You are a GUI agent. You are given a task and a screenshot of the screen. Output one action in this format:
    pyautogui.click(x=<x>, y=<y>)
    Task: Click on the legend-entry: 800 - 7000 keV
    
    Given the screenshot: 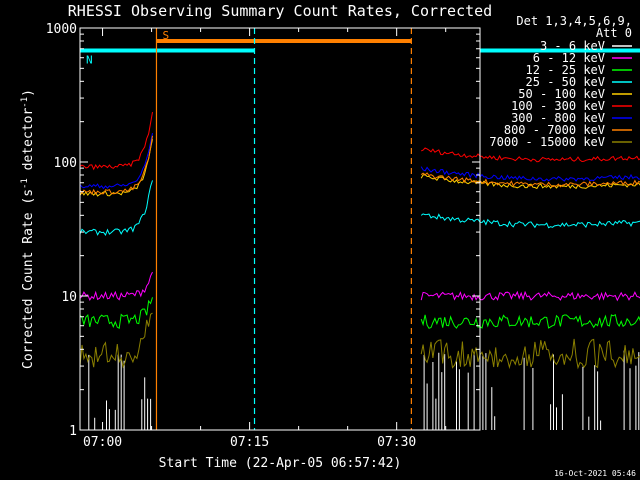 What is the action you would take?
    pyautogui.click(x=554, y=130)
    